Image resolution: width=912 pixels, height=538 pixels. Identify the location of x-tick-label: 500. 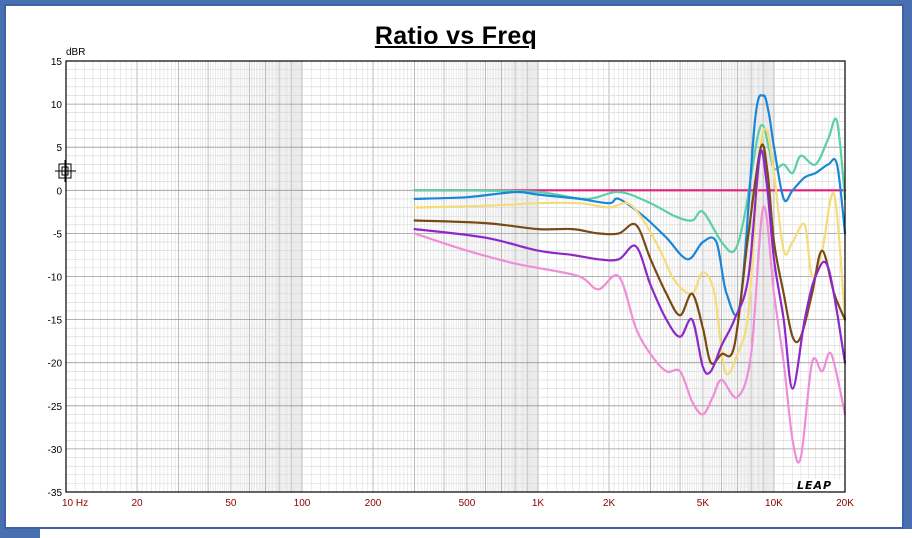
(467, 503).